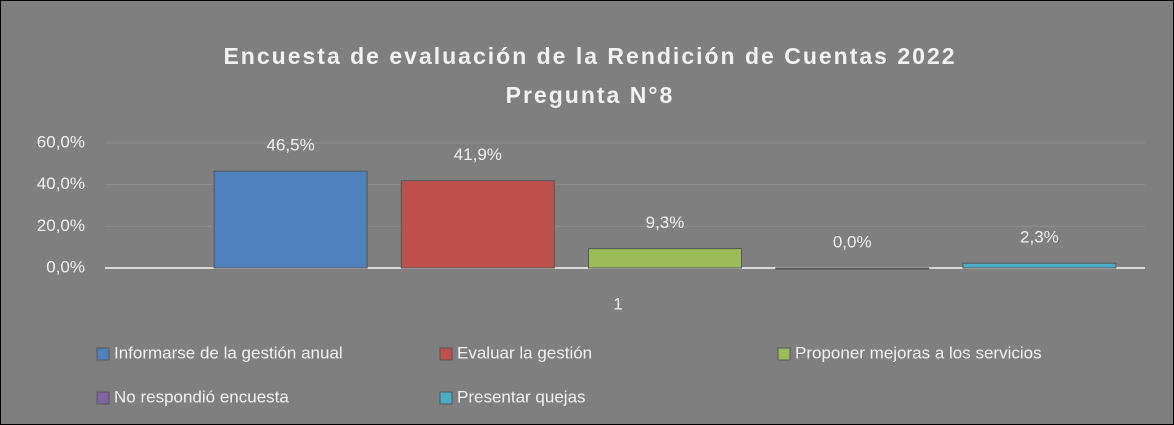 The width and height of the screenshot is (1174, 425). What do you see at coordinates (290, 145) in the screenshot?
I see `value-label: 46,5%` at bounding box center [290, 145].